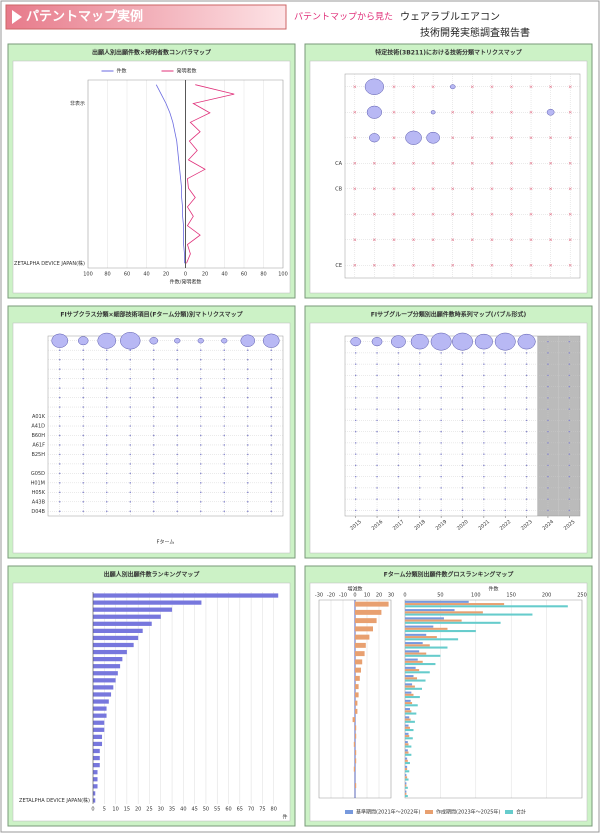 This screenshot has width=600, height=833. Describe the element at coordinates (38, 483) in the screenshot. I see `row-label: H01M` at that location.